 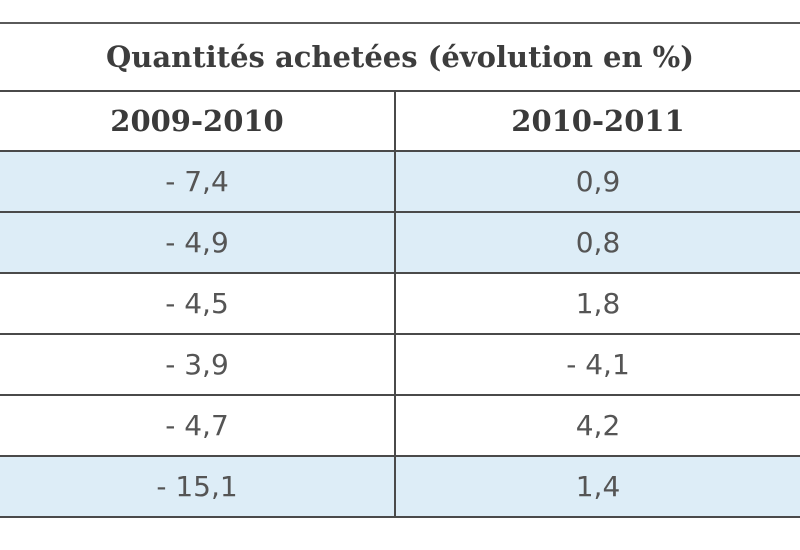 What do you see at coordinates (198, 425) in the screenshot?
I see `cell-2009-2010: - 4,7` at bounding box center [198, 425].